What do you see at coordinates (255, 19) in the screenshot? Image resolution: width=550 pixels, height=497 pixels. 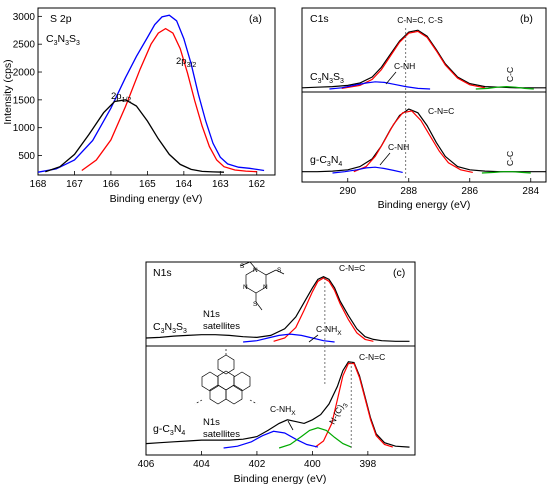 I see `panel-a-label: (a)` at bounding box center [255, 19].